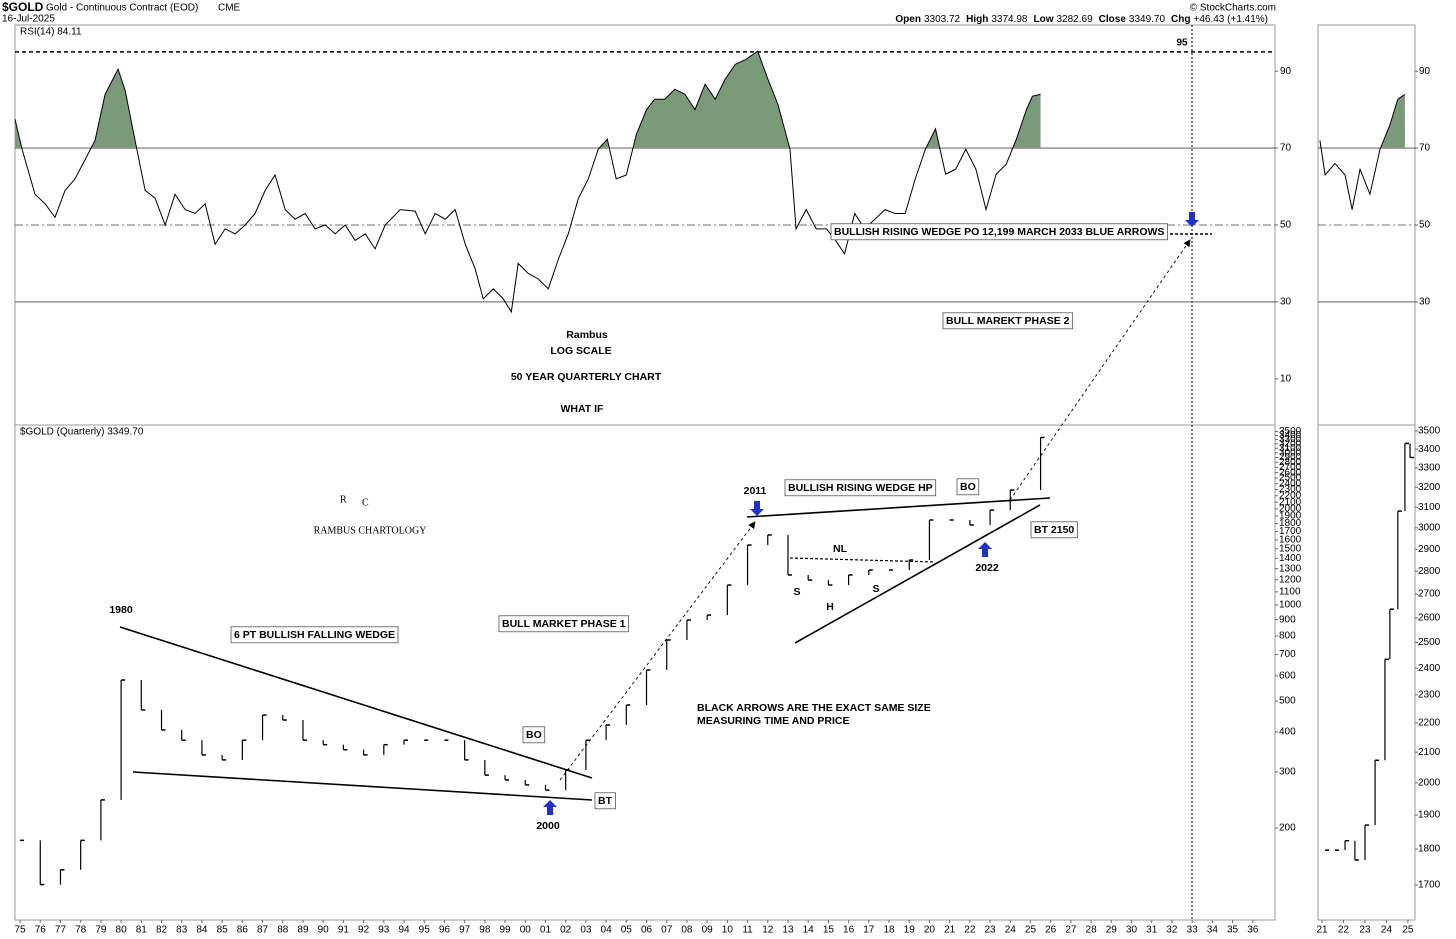 This screenshot has height=939, width=1456. What do you see at coordinates (970, 930) in the screenshot?
I see `x-tick-label: 22` at bounding box center [970, 930].